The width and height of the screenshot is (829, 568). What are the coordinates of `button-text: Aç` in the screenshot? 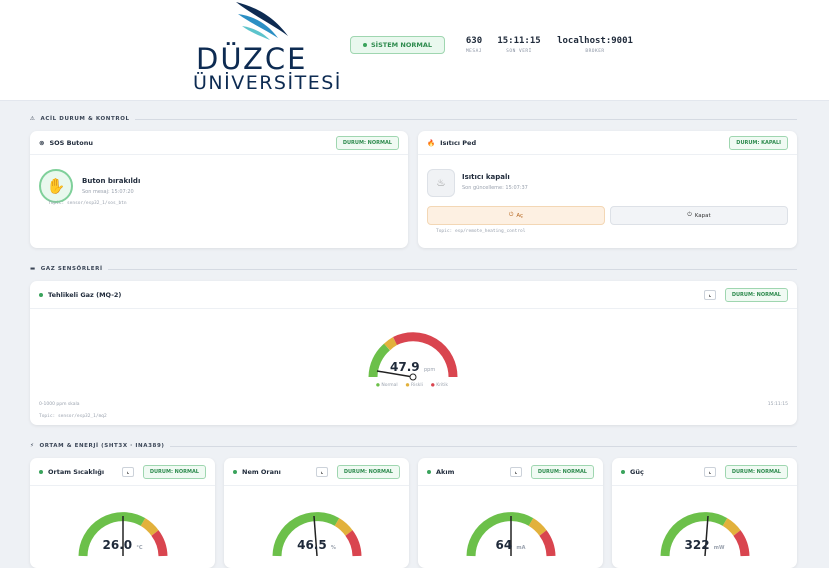 It's located at (520, 215).